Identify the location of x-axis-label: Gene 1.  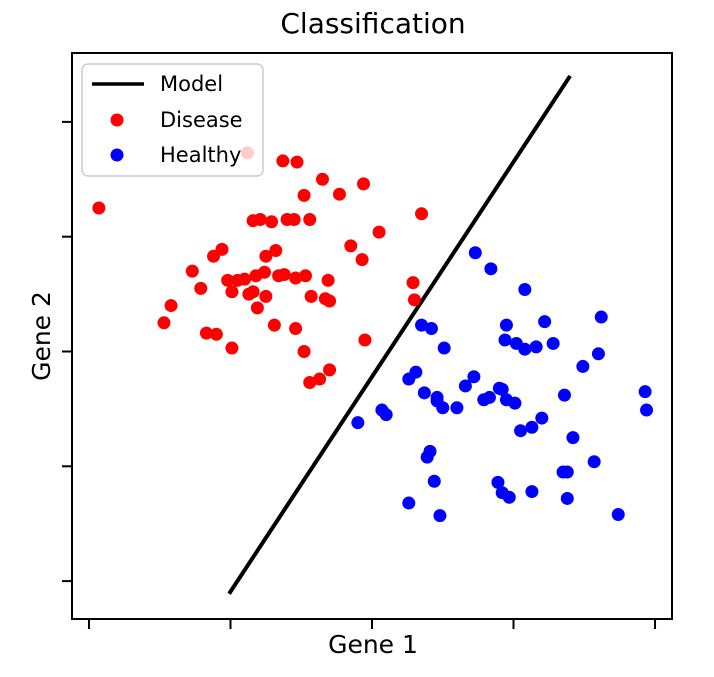
(373, 644).